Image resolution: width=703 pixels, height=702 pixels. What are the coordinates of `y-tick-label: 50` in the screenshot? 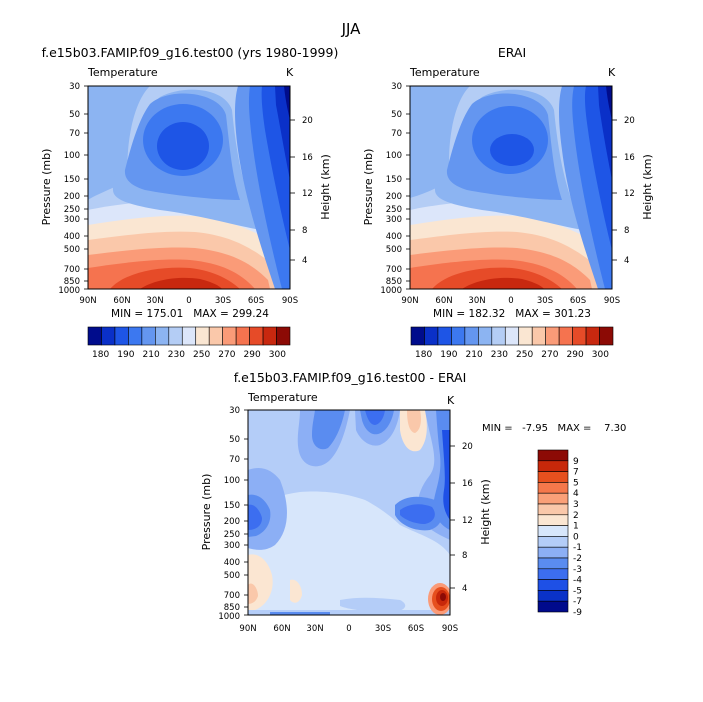 It's located at (234, 440).